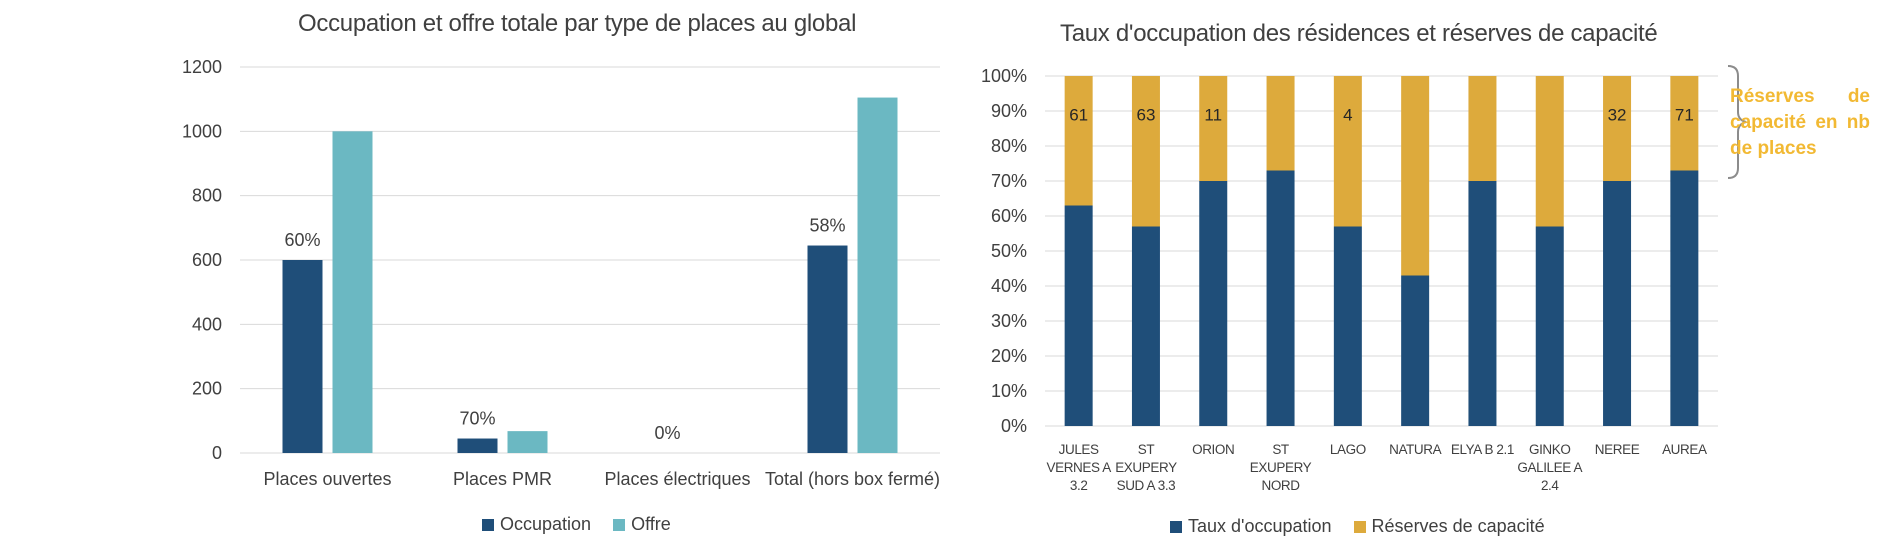  What do you see at coordinates (207, 196) in the screenshot?
I see `y-tick-label: 800` at bounding box center [207, 196].